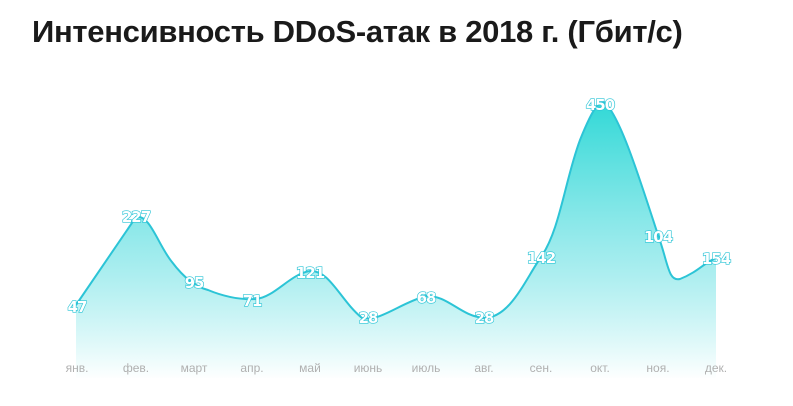 Image resolution: width=793 pixels, height=406 pixels. What do you see at coordinates (426, 368) in the screenshot?
I see `x-label-jul: июль` at bounding box center [426, 368].